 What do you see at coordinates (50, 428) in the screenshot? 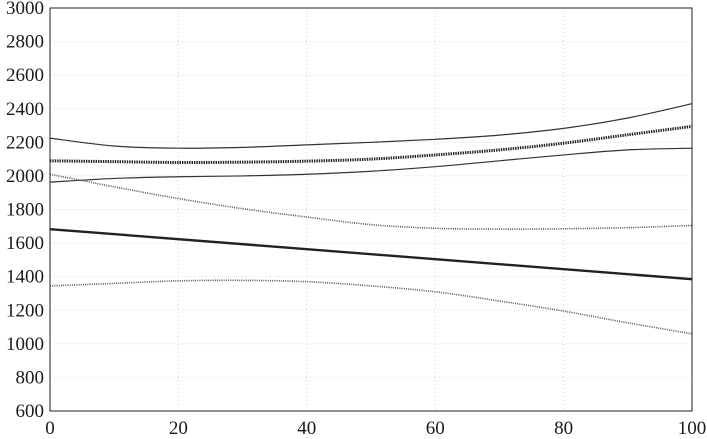
I see `x-tick-label: 0` at bounding box center [50, 428].